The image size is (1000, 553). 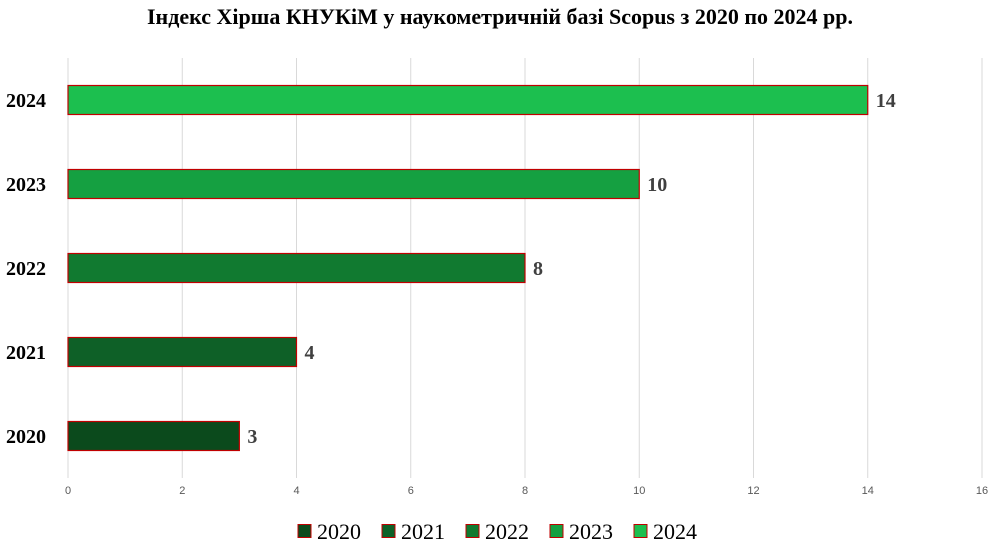 What do you see at coordinates (753, 491) in the screenshot?
I see `x-tick-label-12: 12` at bounding box center [753, 491].